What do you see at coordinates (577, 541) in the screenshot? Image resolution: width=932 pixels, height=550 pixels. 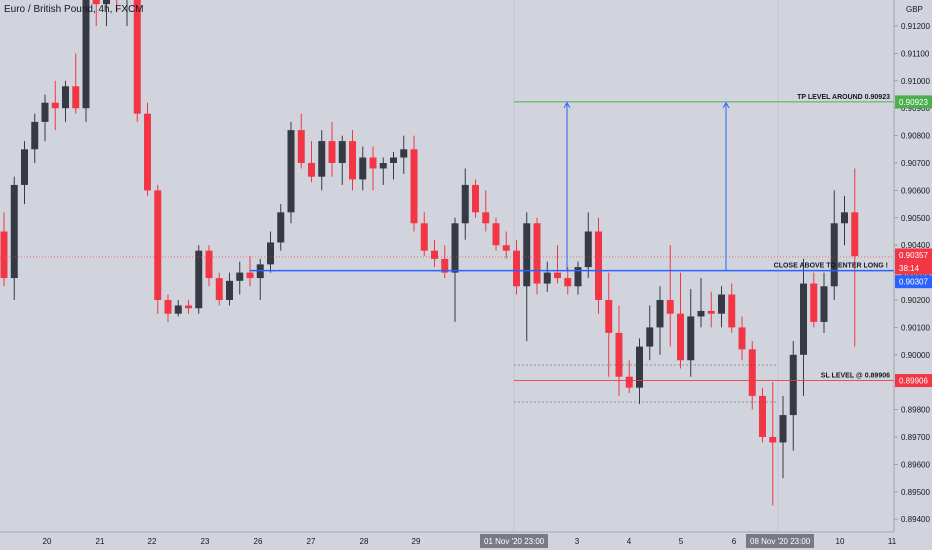 I see `time-tick-label: 3` at bounding box center [577, 541].